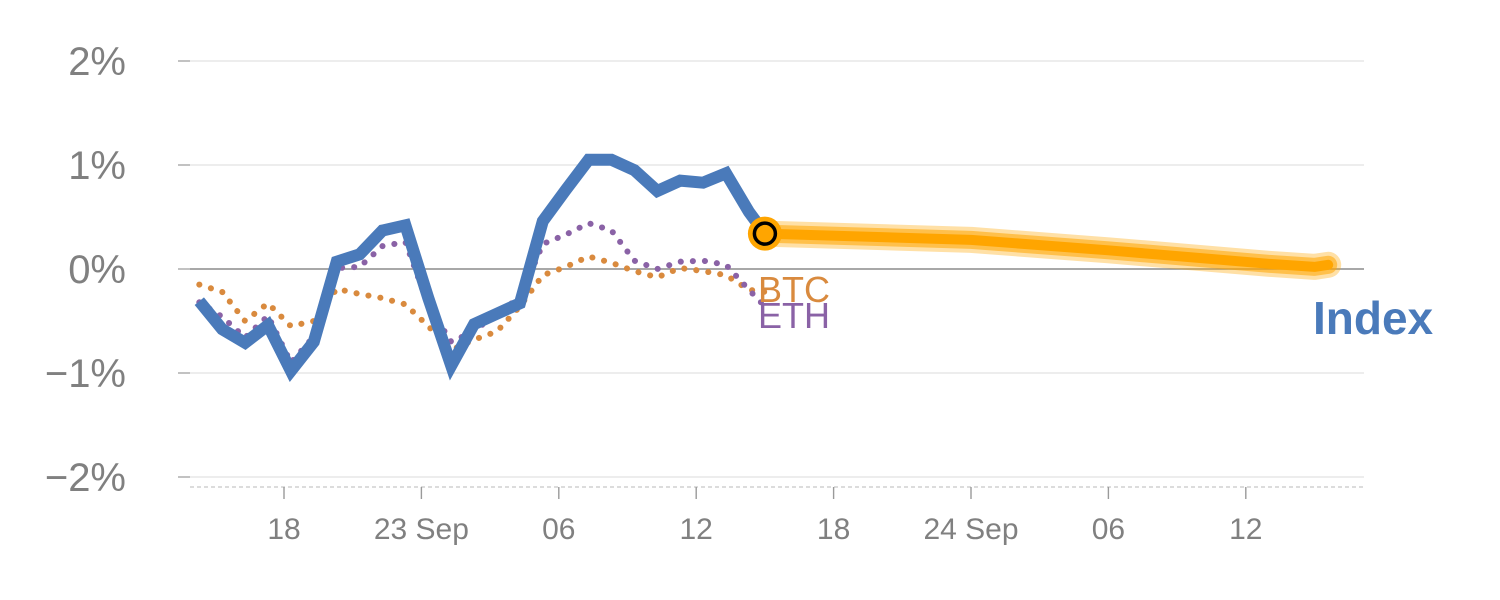  Describe the element at coordinates (794, 315) in the screenshot. I see `series-label-eth: ETH` at that location.